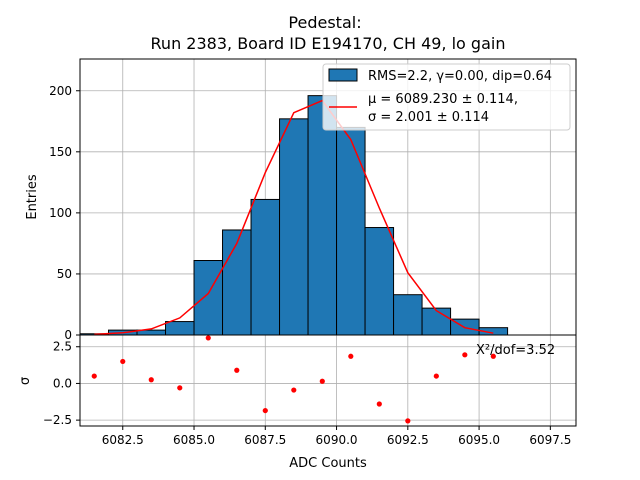 The image size is (640, 480). I want to click on y-tick-label-top: 200, so click(60, 91).